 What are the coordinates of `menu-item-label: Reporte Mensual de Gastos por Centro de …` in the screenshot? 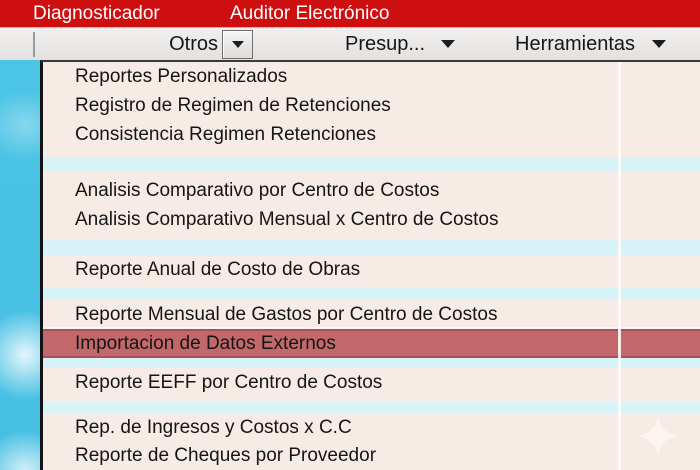 It's located at (286, 314).